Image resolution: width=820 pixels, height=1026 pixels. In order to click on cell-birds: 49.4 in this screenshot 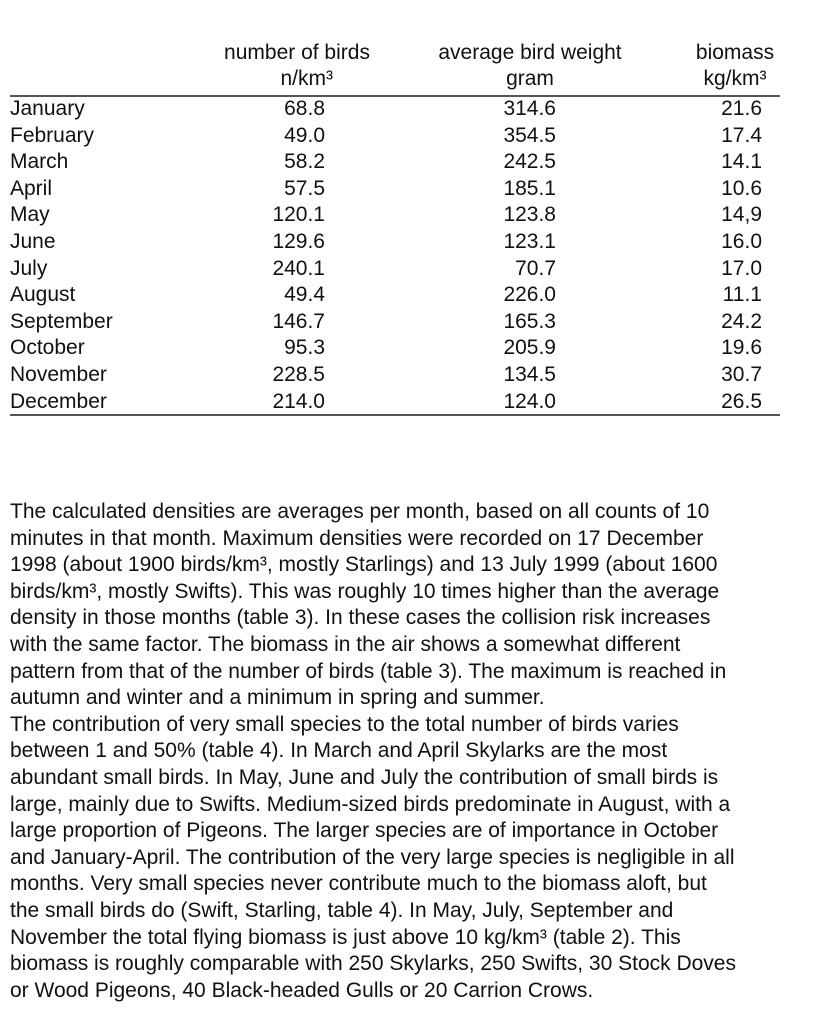, I will do `click(304, 295)`.